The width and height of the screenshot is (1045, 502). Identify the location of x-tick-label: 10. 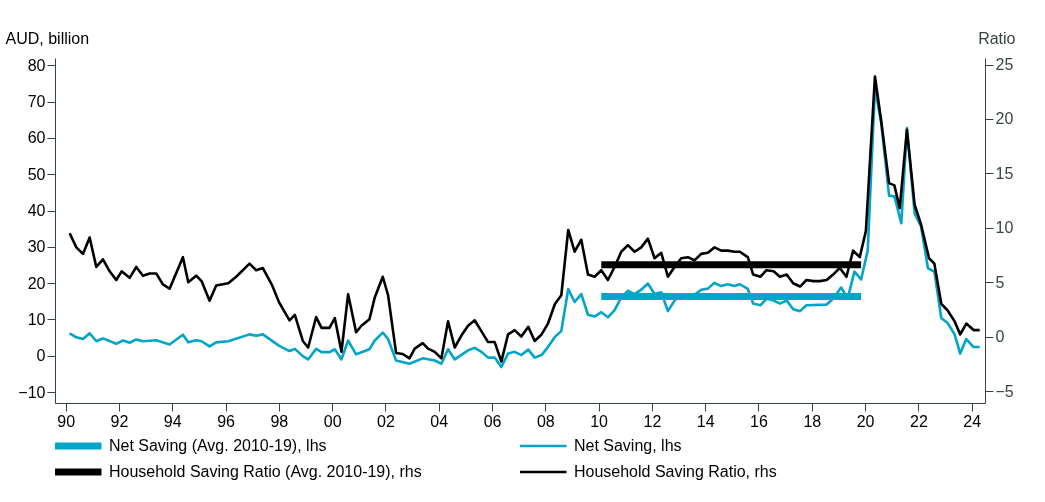
(599, 421).